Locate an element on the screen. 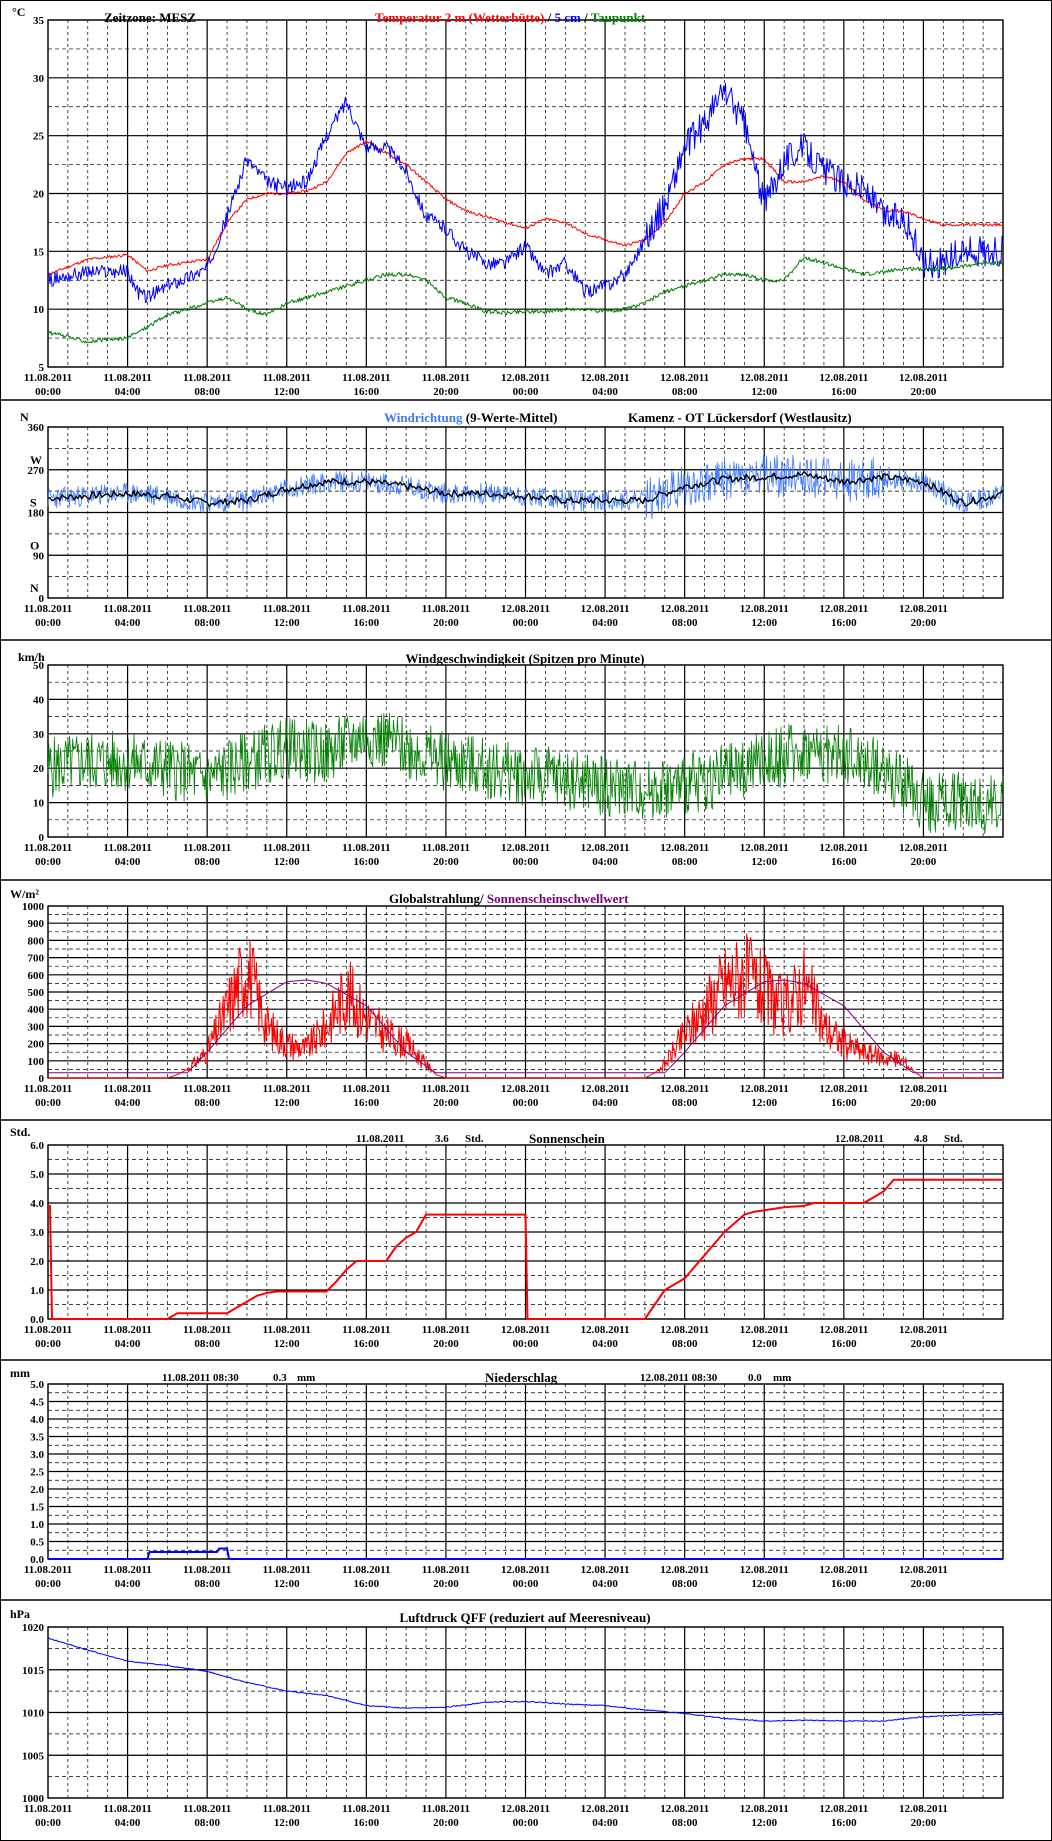  title-part: Sonnenscheinschwellwert is located at coordinates (558, 898).